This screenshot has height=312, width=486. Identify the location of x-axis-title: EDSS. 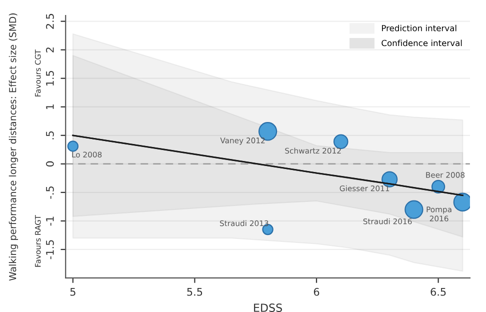
(268, 308).